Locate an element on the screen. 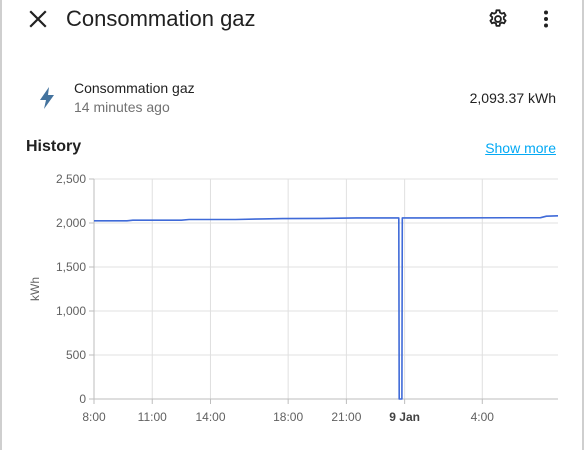  dialog-title: Consommation gaz is located at coordinates (161, 18).